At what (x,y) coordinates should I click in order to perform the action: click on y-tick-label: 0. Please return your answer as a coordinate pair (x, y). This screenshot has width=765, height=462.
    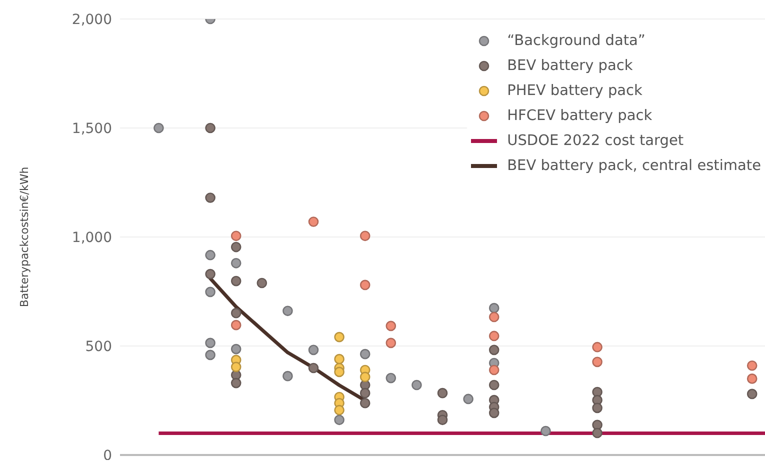
    Looking at the image, I should click on (107, 455).